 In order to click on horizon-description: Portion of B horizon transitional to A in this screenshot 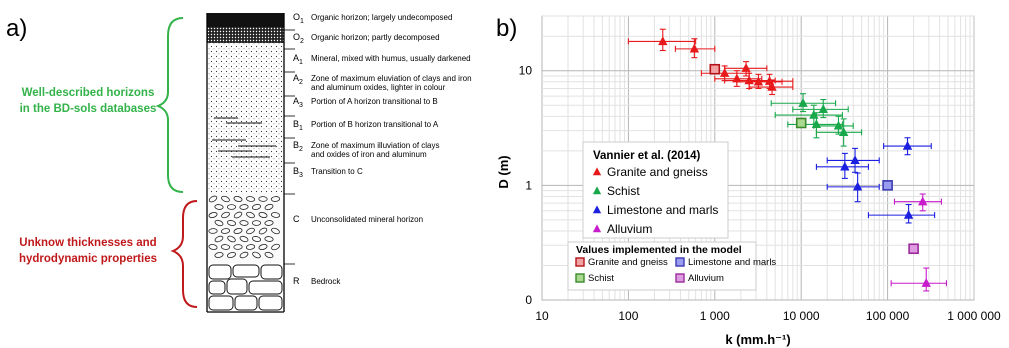, I will do `click(375, 124)`.